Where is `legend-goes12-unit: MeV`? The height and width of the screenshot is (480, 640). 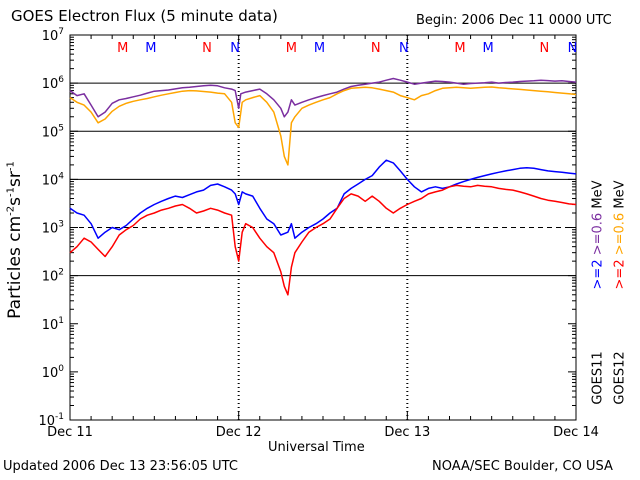
legend-goes12-unit: MeV is located at coordinates (620, 194).